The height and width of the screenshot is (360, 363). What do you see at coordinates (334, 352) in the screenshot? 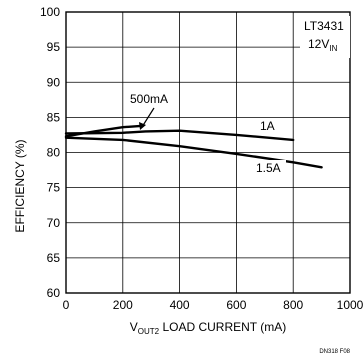
I see `figure-id: DN318 F08` at bounding box center [334, 352].